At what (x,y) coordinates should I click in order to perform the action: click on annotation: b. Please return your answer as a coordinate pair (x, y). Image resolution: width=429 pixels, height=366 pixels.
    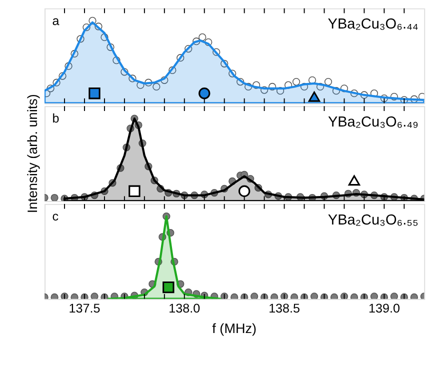
    Looking at the image, I should click on (56, 119).